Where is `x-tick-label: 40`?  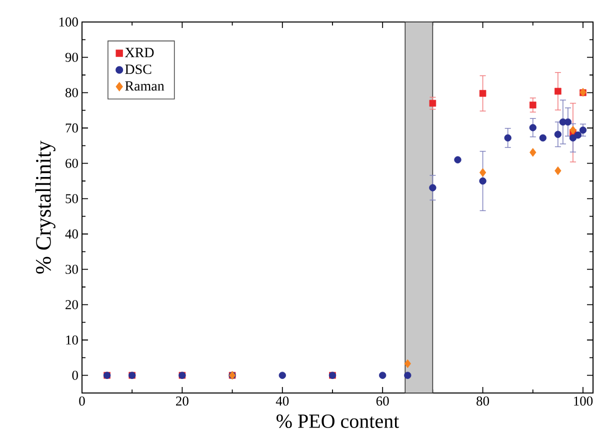
x-tick-label: 40 is located at coordinates (282, 401).